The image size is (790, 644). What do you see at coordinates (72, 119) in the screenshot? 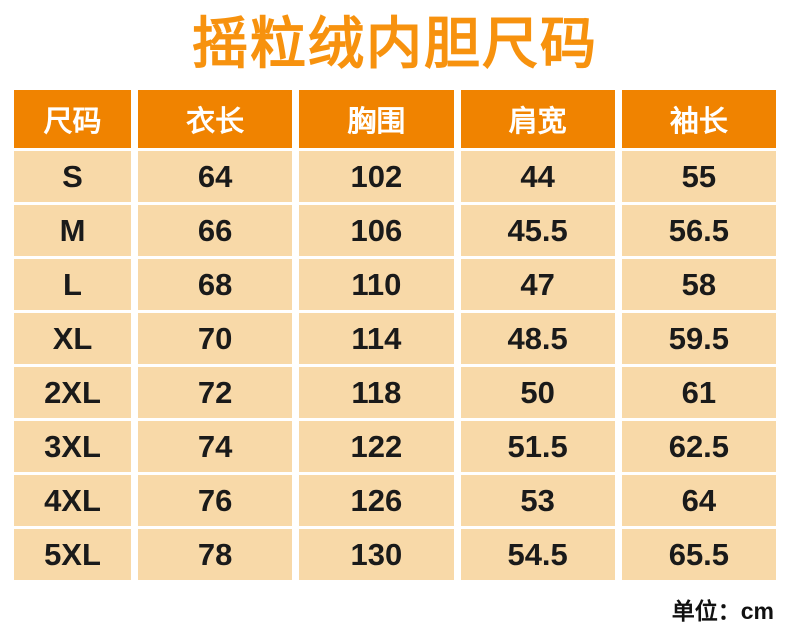
I see `column-header: 尺码` at bounding box center [72, 119].